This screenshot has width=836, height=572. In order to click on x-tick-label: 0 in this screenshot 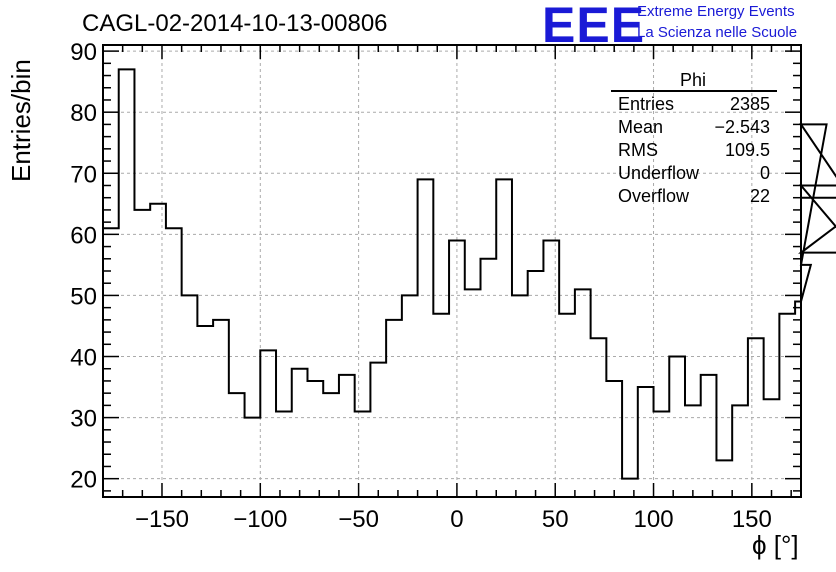, I will do `click(456, 519)`.